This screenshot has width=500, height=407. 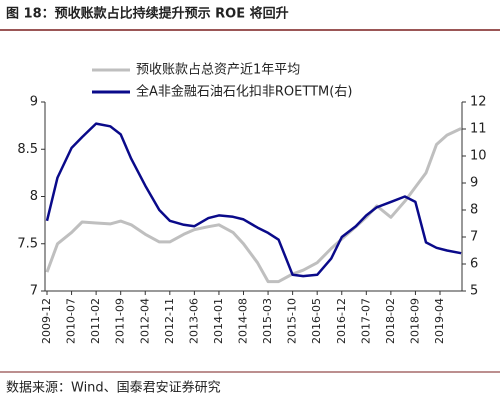 I want to click on x-tick-label: 2013-06, so click(x=193, y=321).